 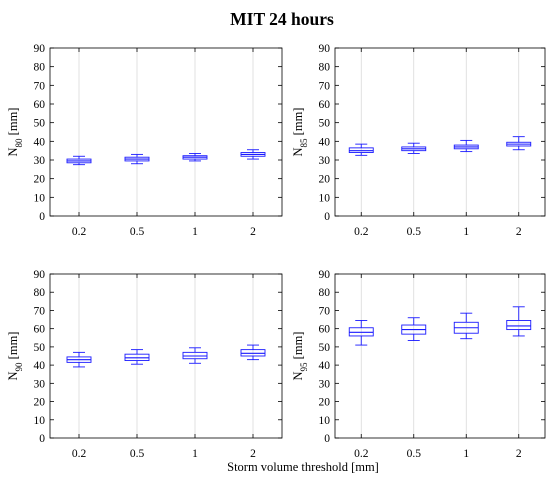 What do you see at coordinates (19, 367) in the screenshot?
I see `y-axis-label-sub: 90` at bounding box center [19, 367].